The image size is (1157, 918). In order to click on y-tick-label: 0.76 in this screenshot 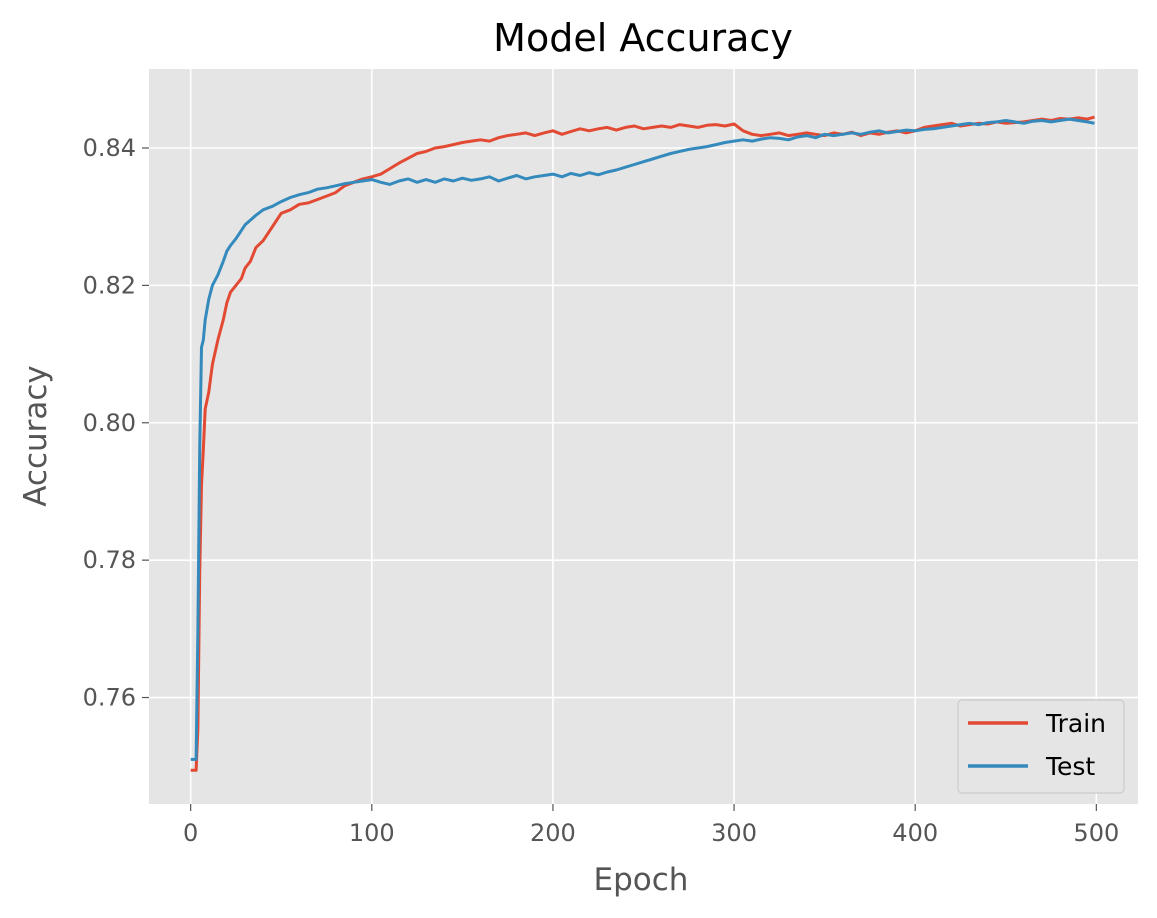, I will do `click(109, 698)`.